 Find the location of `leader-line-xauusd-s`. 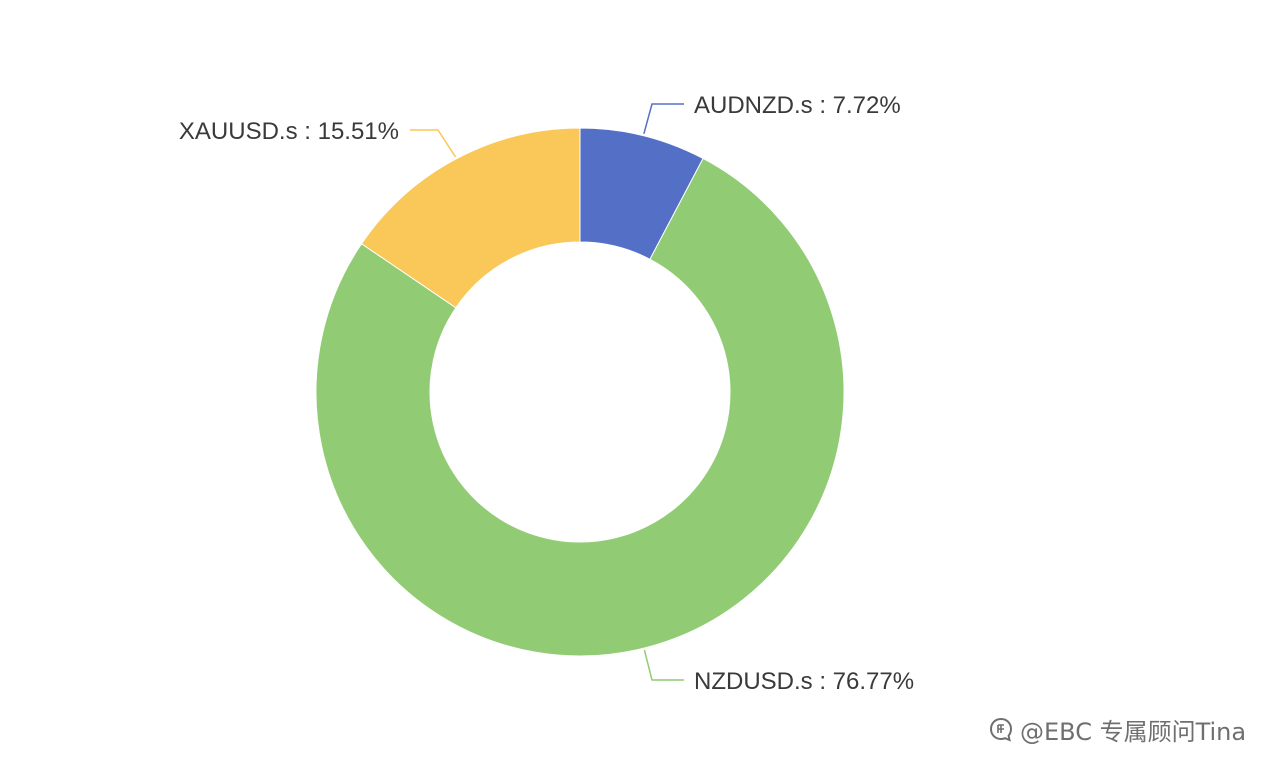

leader-line-xauusd-s is located at coordinates (433, 143).